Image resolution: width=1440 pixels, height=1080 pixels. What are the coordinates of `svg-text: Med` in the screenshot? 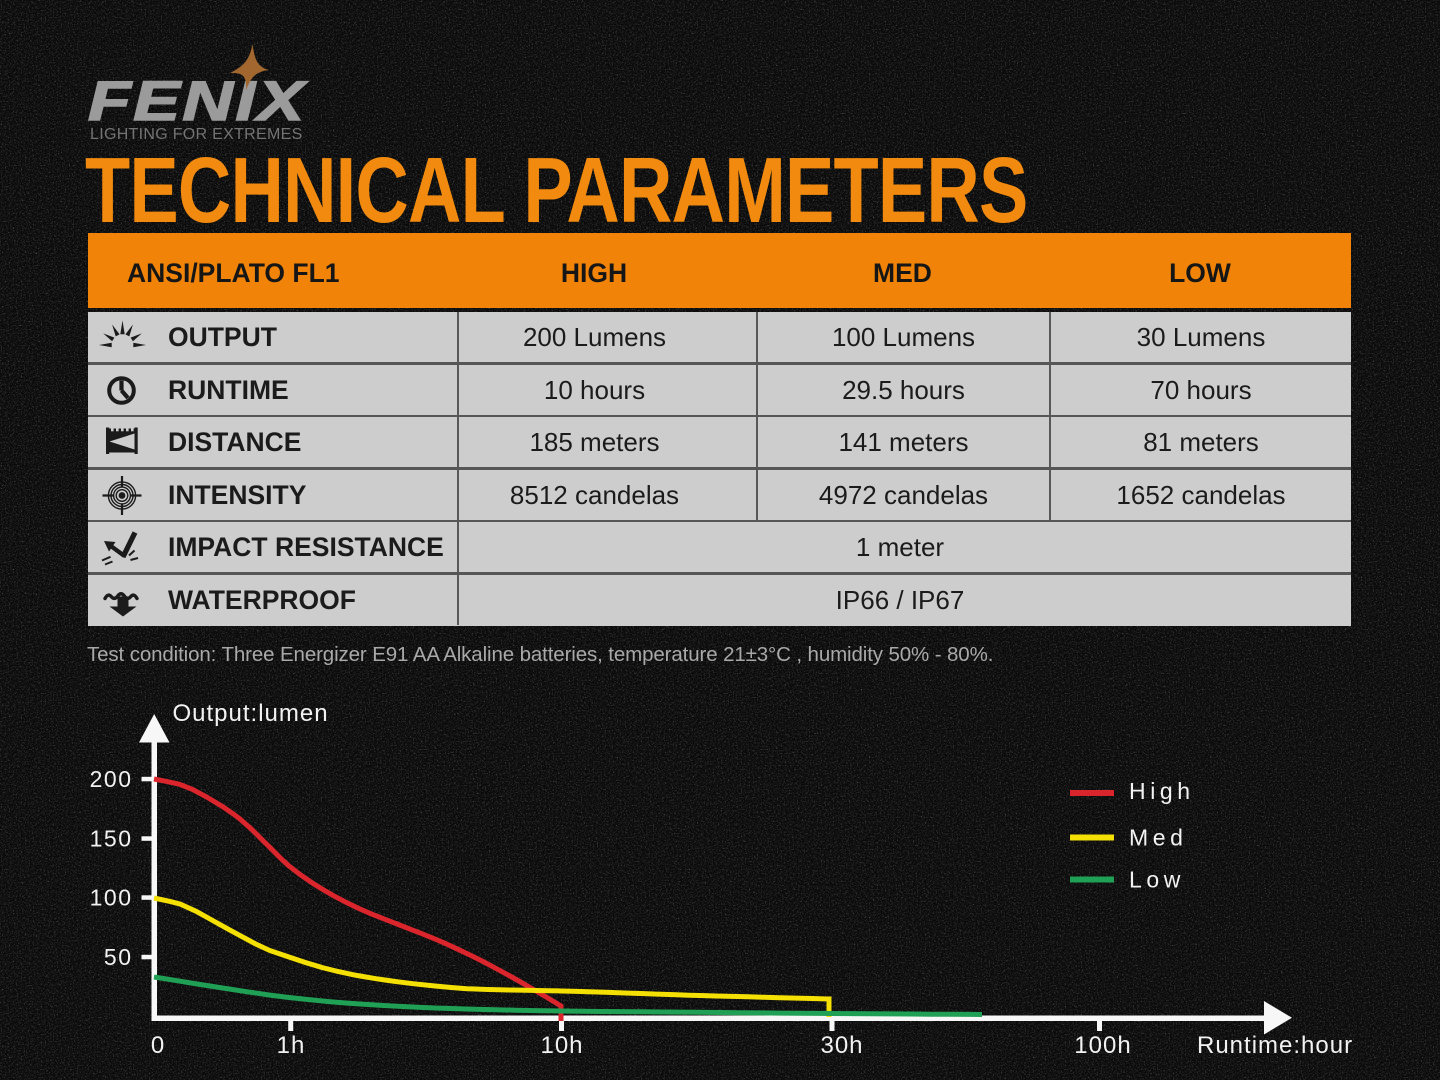 It's located at (1158, 837).